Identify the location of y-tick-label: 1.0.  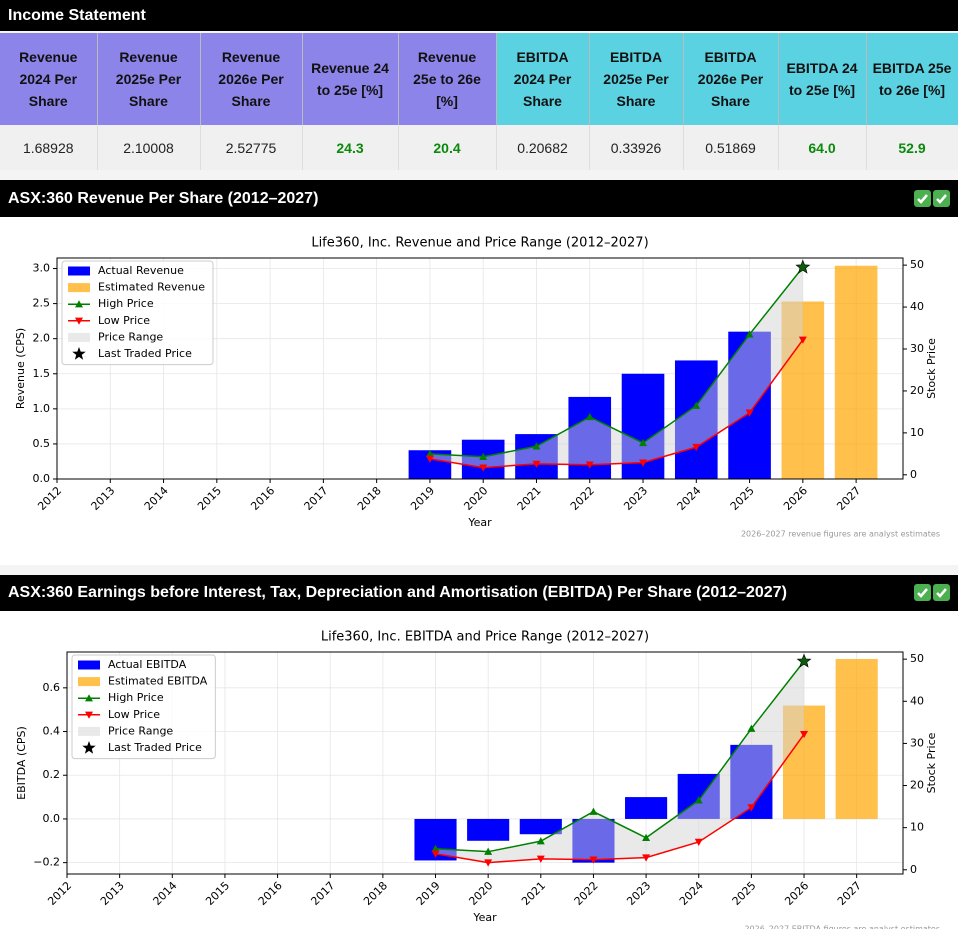
(42, 408).